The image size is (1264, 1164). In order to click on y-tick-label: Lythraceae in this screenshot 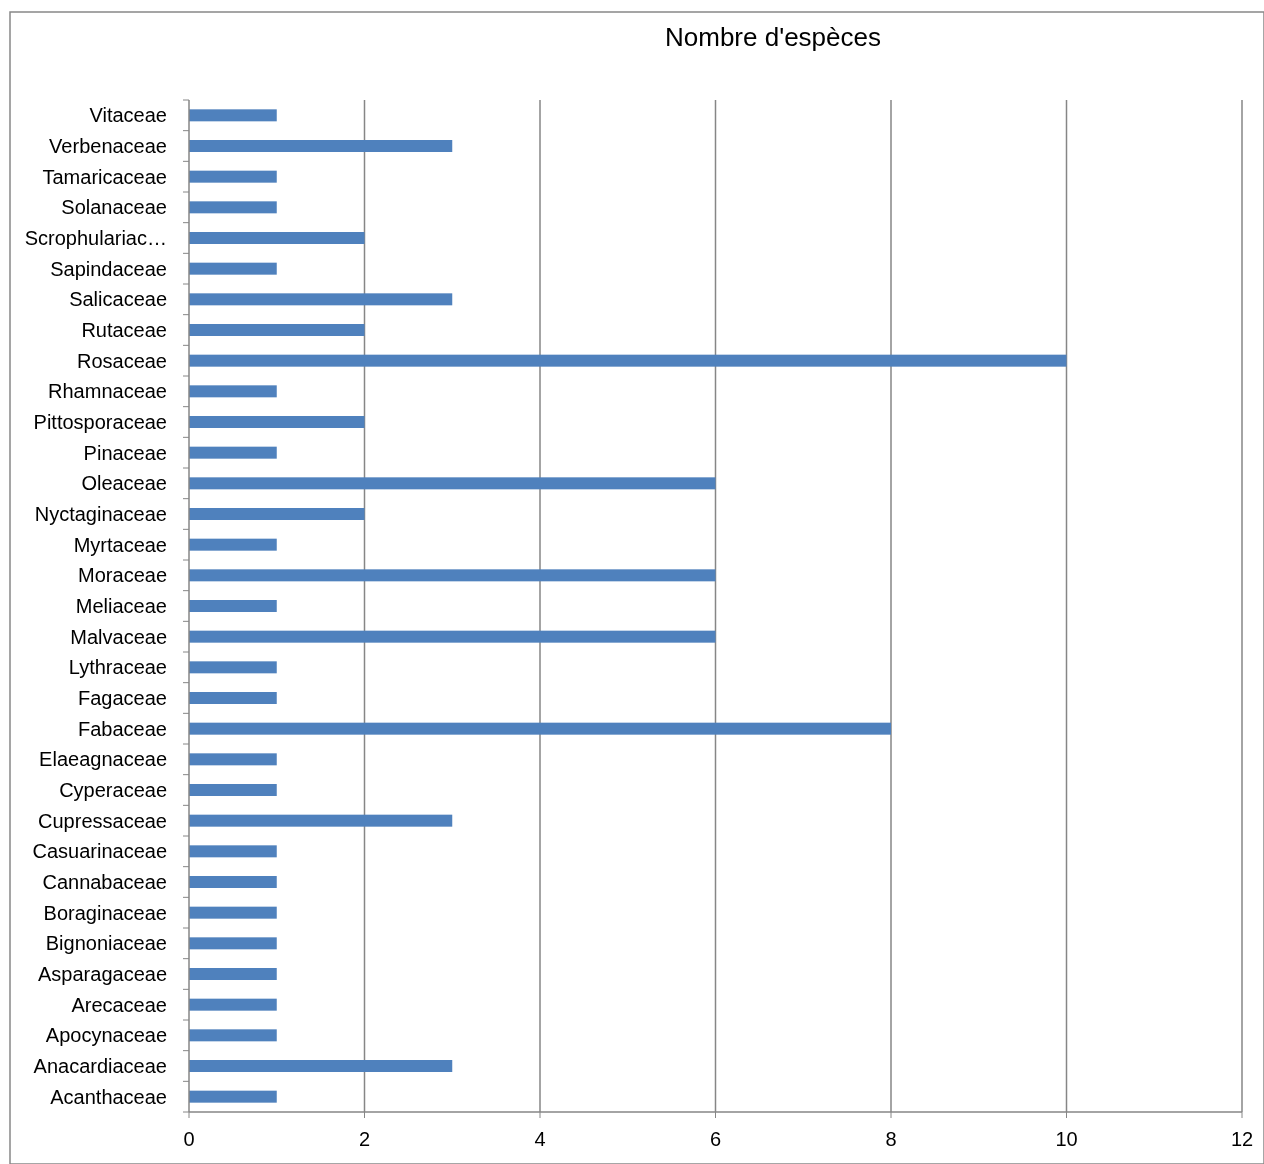, I will do `click(117, 667)`.